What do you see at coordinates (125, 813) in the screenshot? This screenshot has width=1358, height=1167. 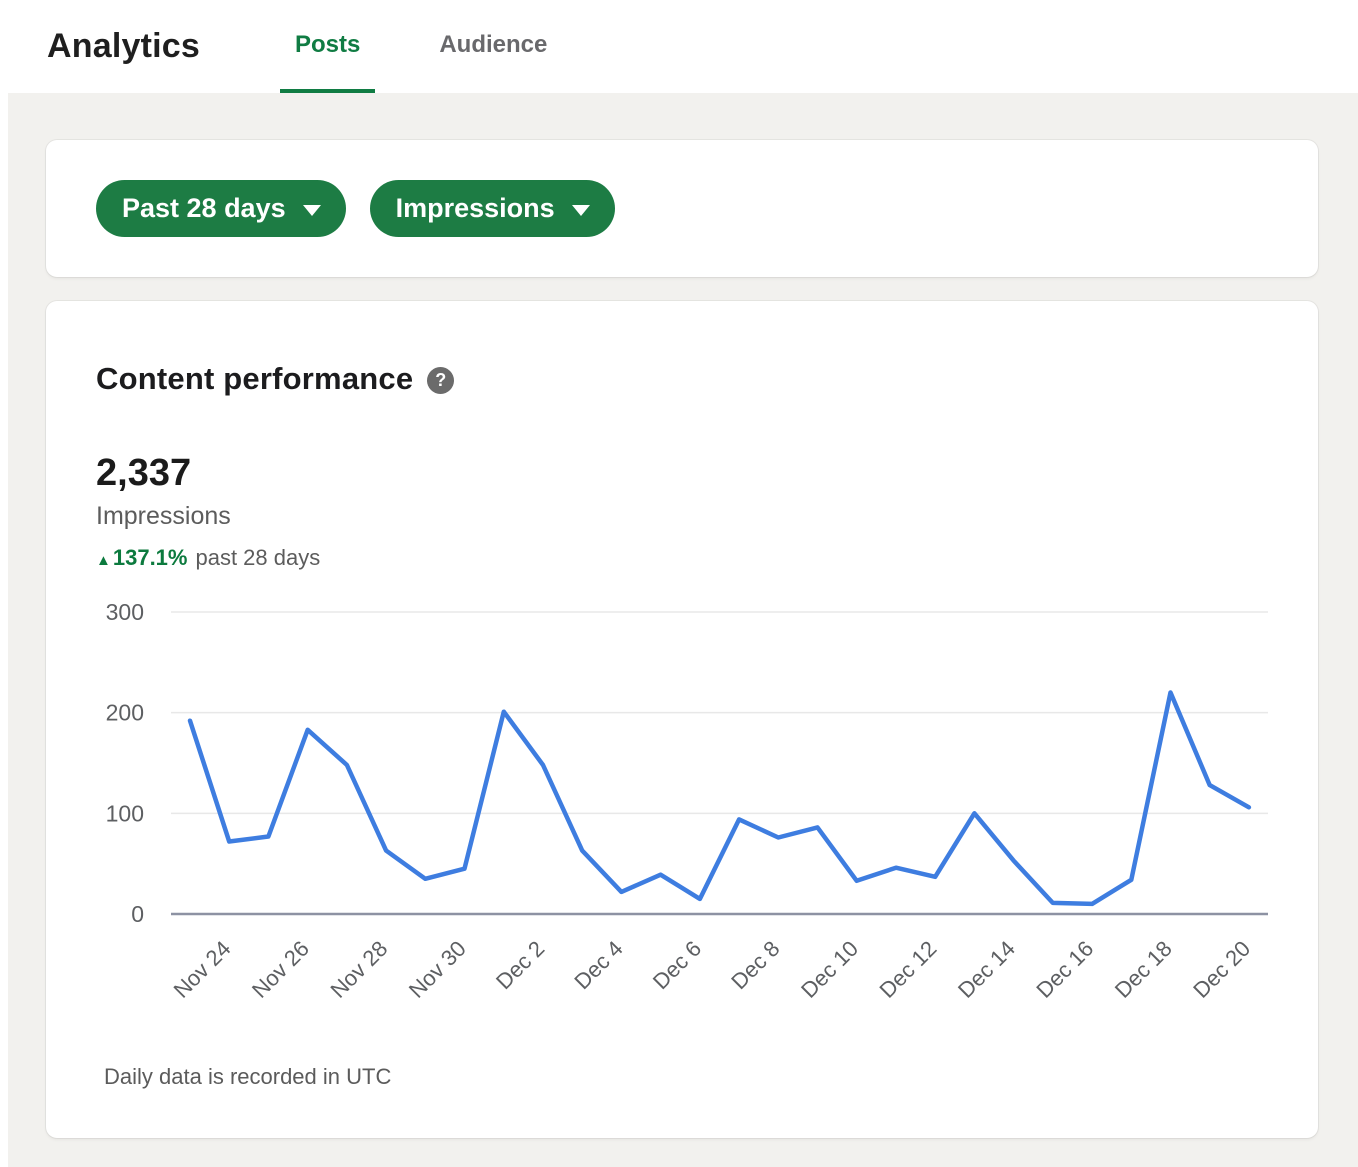 I see `y-axis-tick: 100` at bounding box center [125, 813].